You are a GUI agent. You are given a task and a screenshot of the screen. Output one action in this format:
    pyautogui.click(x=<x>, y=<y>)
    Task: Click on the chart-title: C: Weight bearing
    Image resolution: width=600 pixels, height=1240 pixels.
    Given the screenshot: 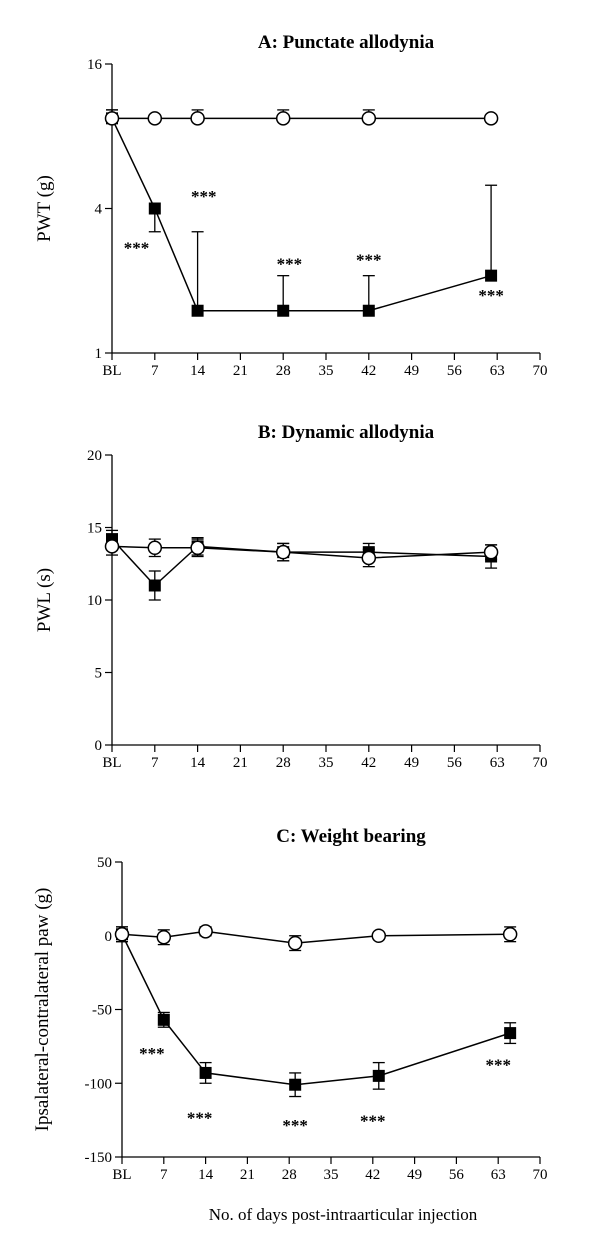 What is the action you would take?
    pyautogui.click(x=351, y=836)
    